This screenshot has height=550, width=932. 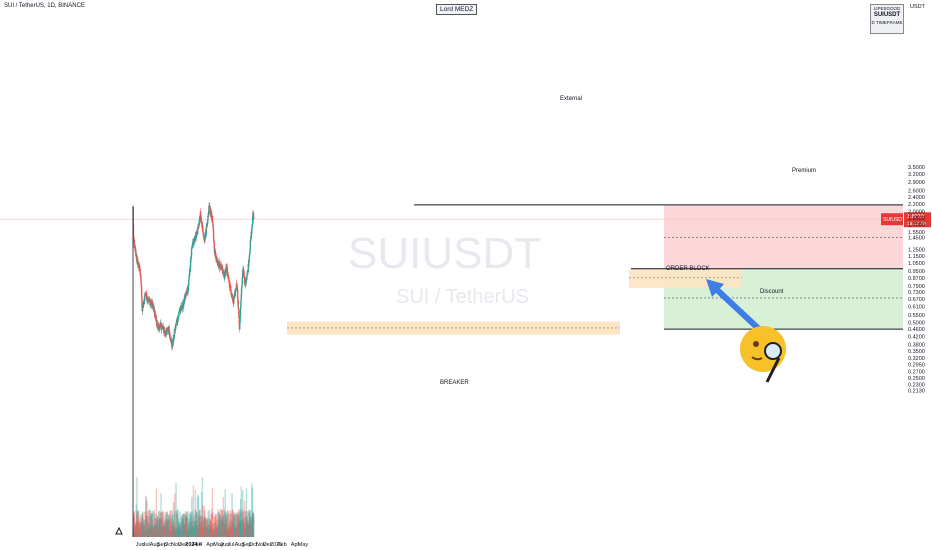 I want to click on y-tick-label: 2.4000, so click(x=916, y=198).